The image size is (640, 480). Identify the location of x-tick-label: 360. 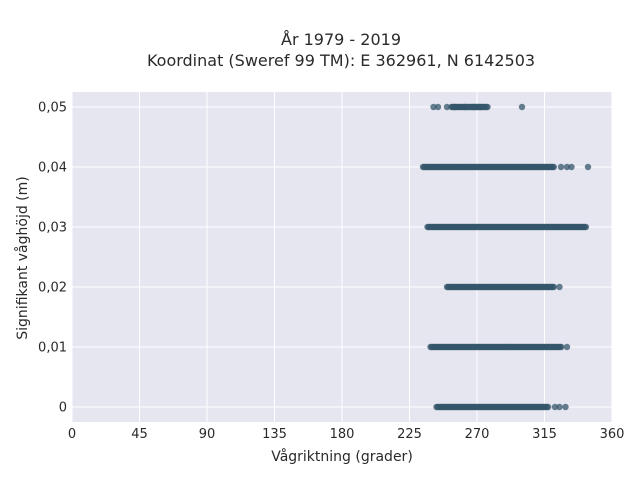
(612, 434).